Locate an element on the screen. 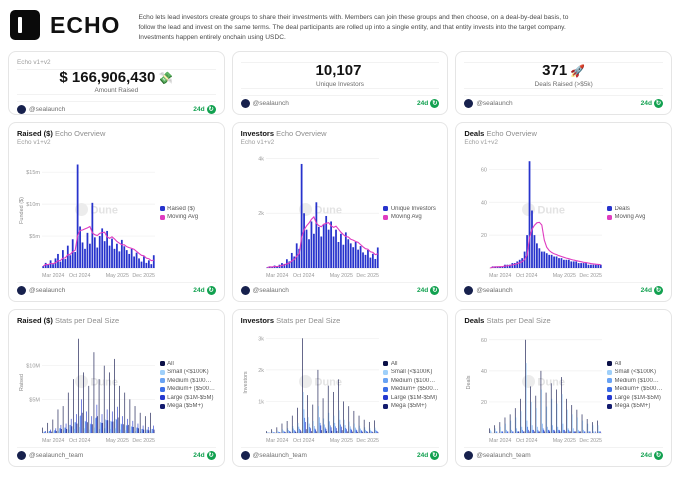  legend-label: Medium+ ($500K-$1M) is located at coordinates (638, 389).